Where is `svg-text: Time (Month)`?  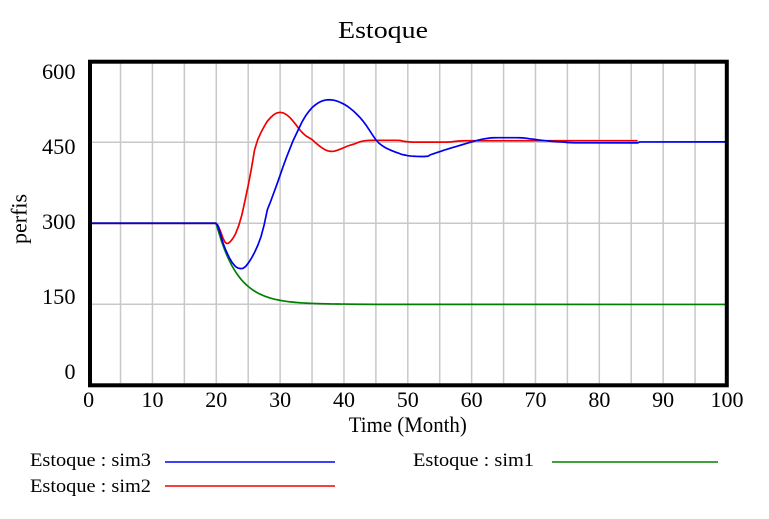 svg-text: Time (Month) is located at coordinates (408, 424).